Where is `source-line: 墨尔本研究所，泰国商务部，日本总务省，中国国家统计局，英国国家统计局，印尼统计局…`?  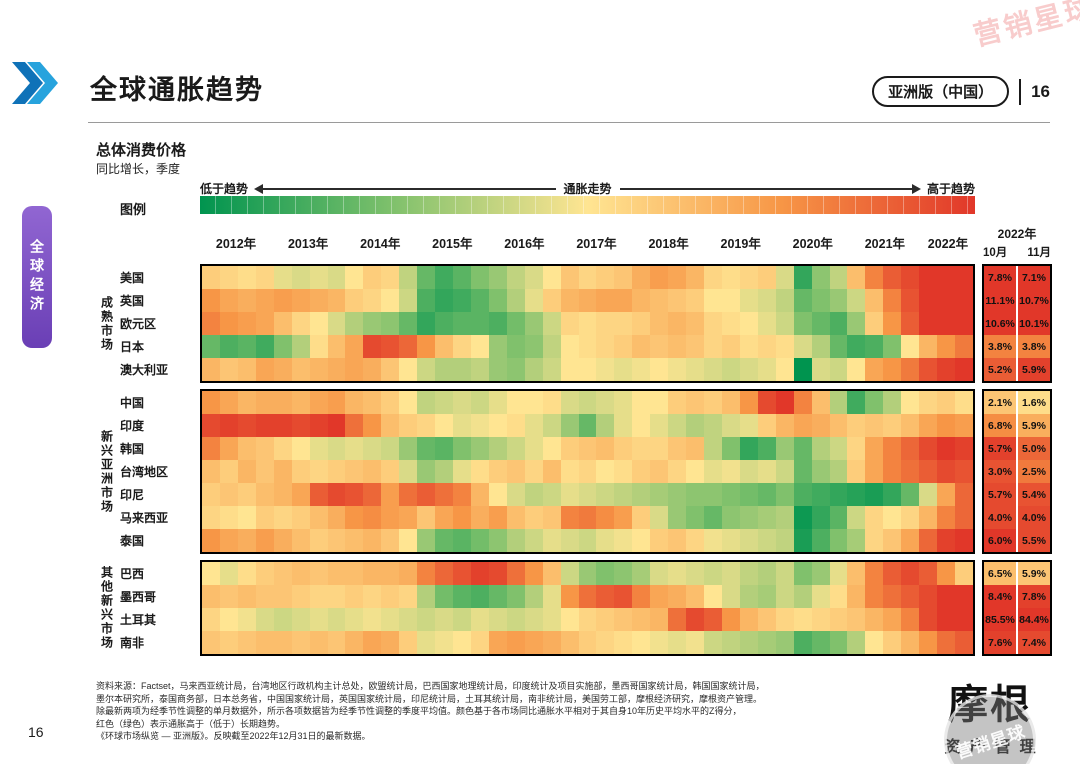 source-line: 墨尔本研究所，泰国商务部，日本总务省，中国国家统计局，英国国家统计局，印尼统计局… is located at coordinates (429, 698).